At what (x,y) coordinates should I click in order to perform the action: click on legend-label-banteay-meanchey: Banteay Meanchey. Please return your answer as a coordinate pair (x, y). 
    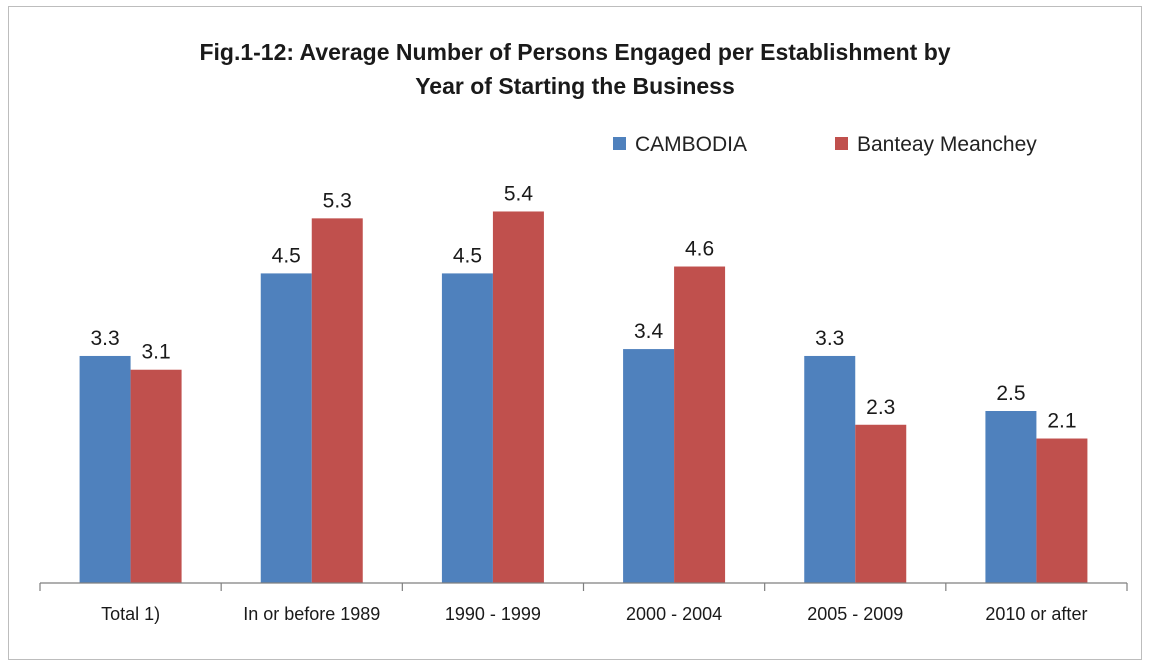
    Looking at the image, I should click on (947, 144).